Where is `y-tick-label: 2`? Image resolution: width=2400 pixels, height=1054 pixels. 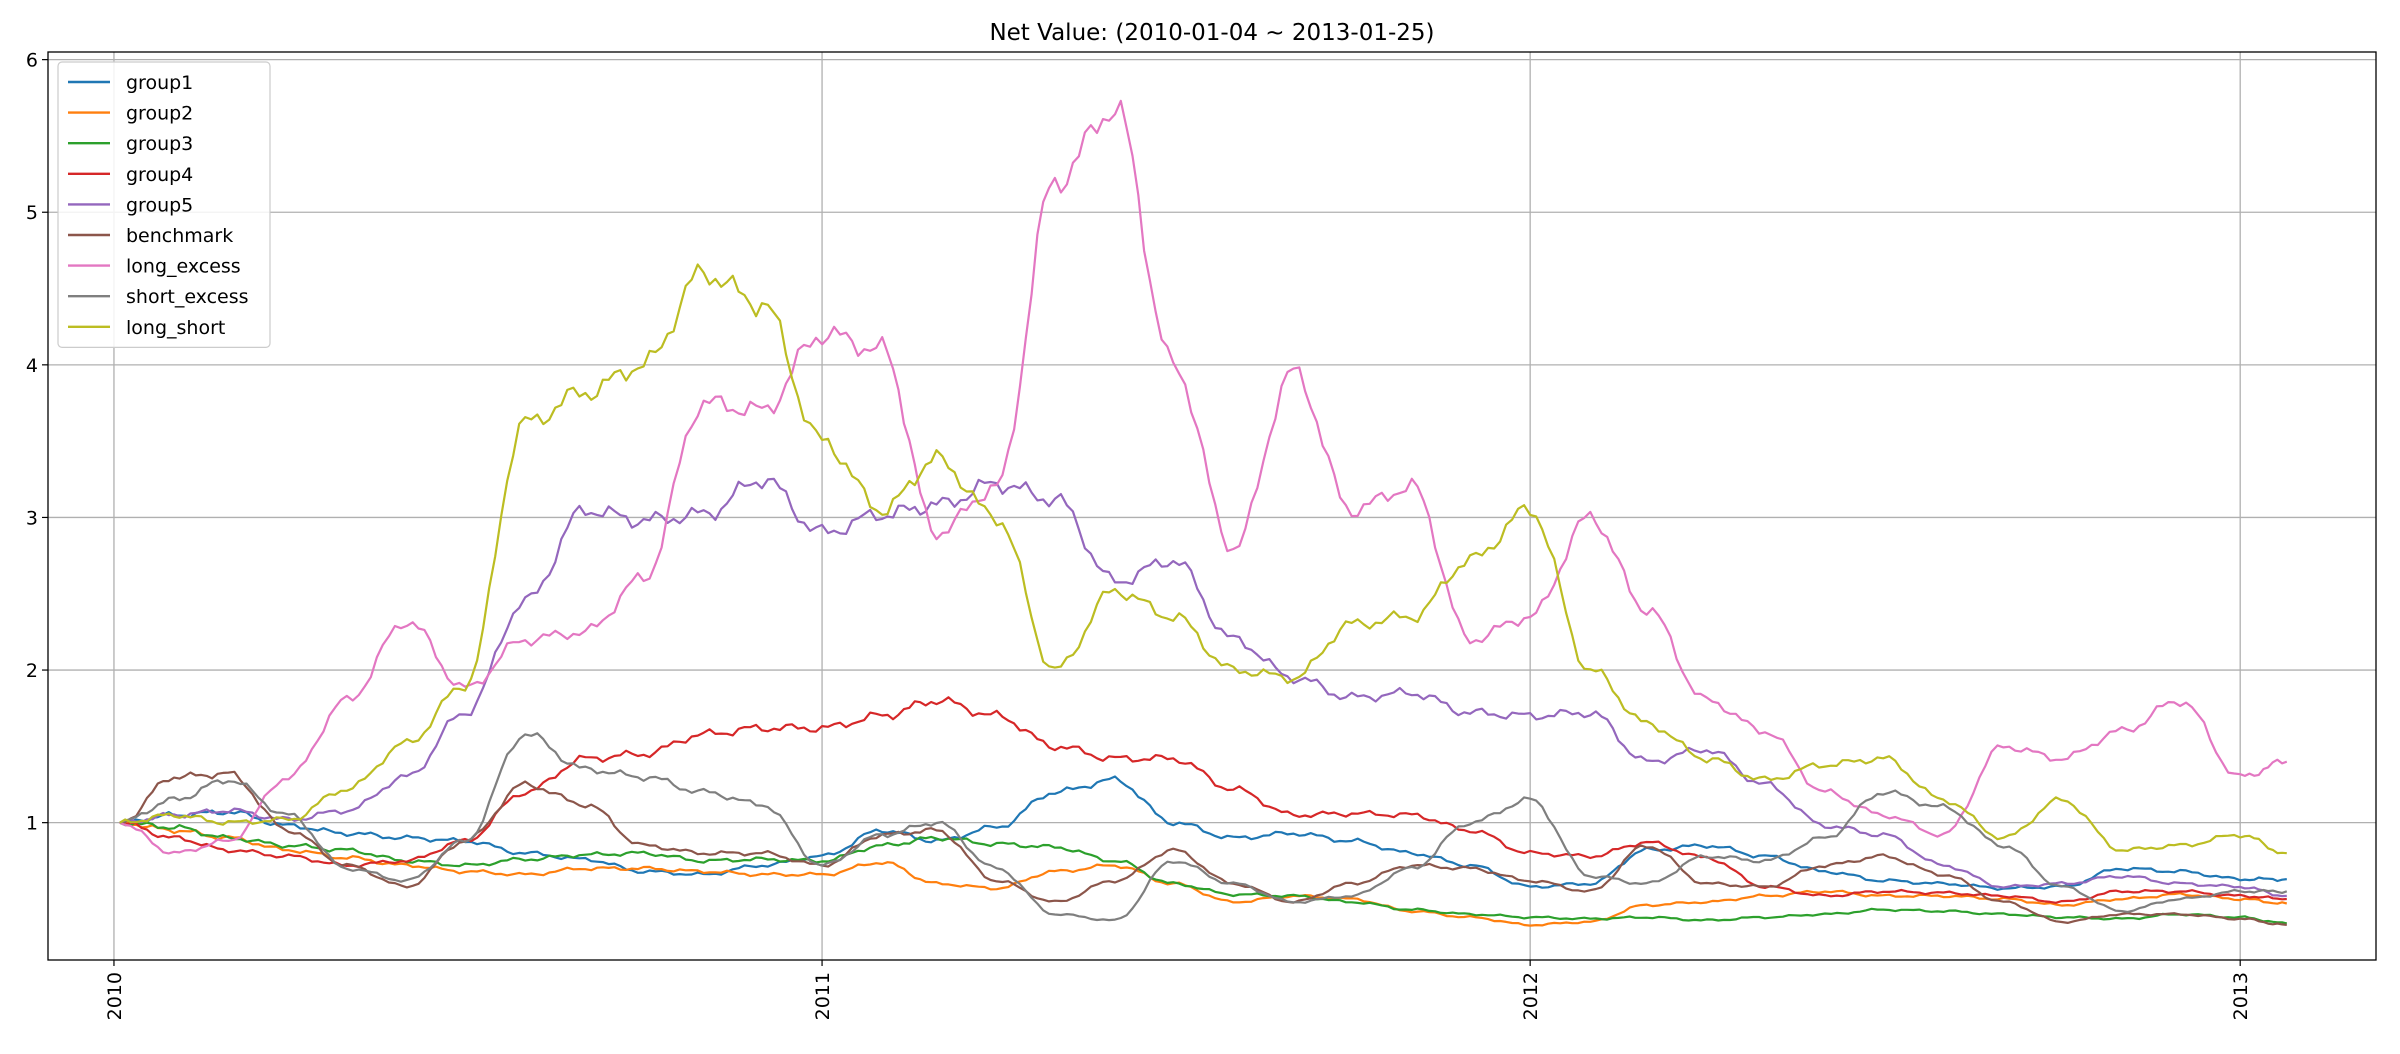
y-tick-label: 2 is located at coordinates (32, 671).